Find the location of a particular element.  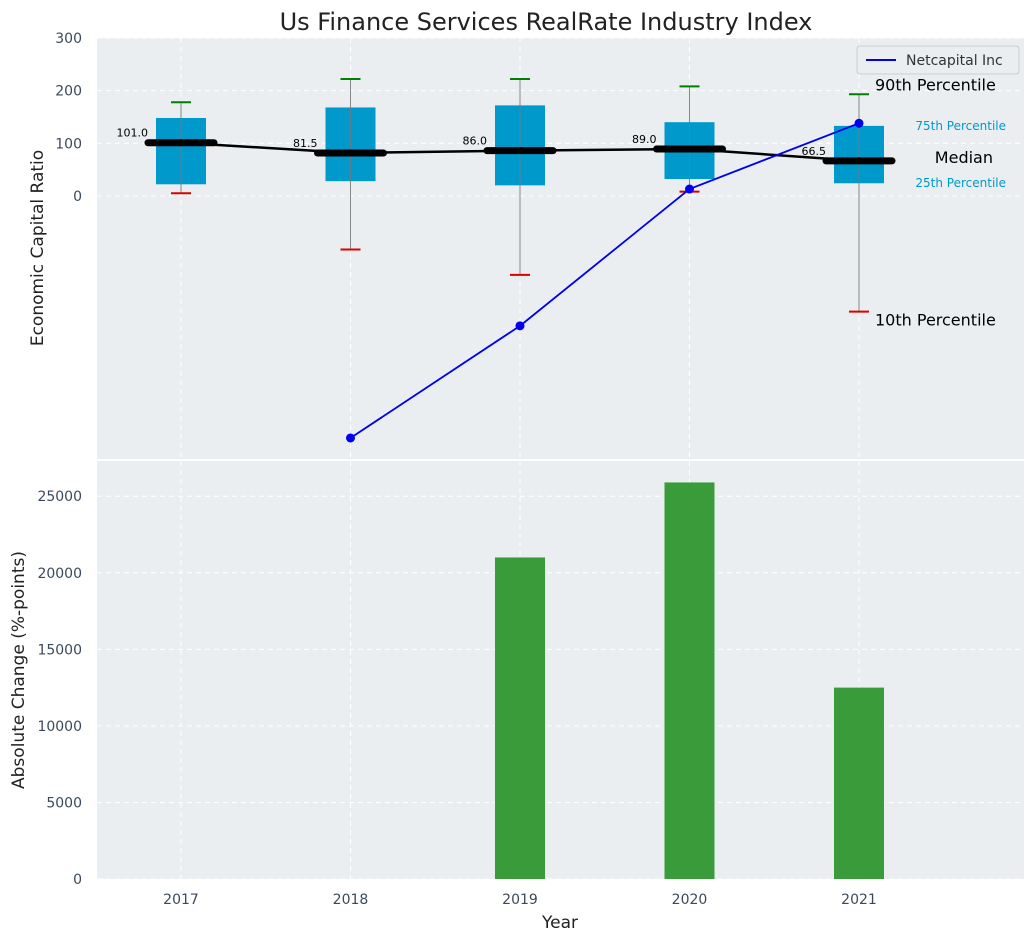

bottom-y-tick-5: 25000 is located at coordinates (59, 497).